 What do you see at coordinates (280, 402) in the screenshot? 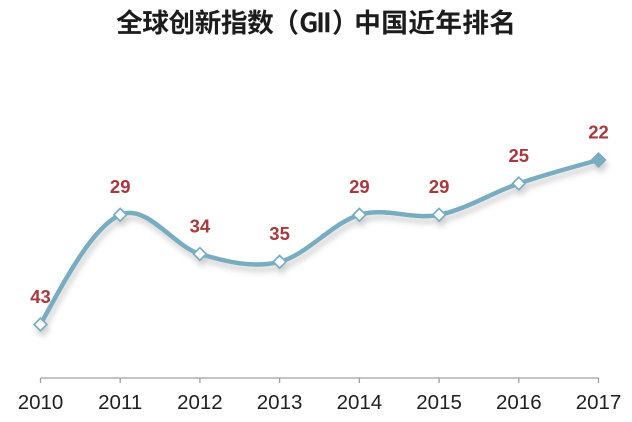
I see `svg-text: 2013` at bounding box center [280, 402].